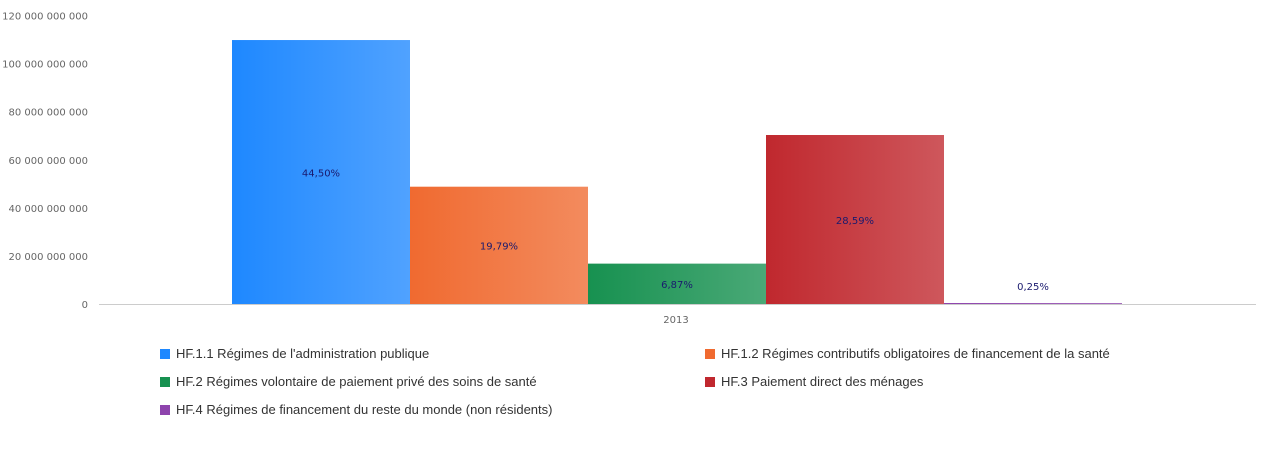 Image resolution: width=1270 pixels, height=453 pixels. Describe the element at coordinates (85, 305) in the screenshot. I see `y-tick-label: 0` at that location.